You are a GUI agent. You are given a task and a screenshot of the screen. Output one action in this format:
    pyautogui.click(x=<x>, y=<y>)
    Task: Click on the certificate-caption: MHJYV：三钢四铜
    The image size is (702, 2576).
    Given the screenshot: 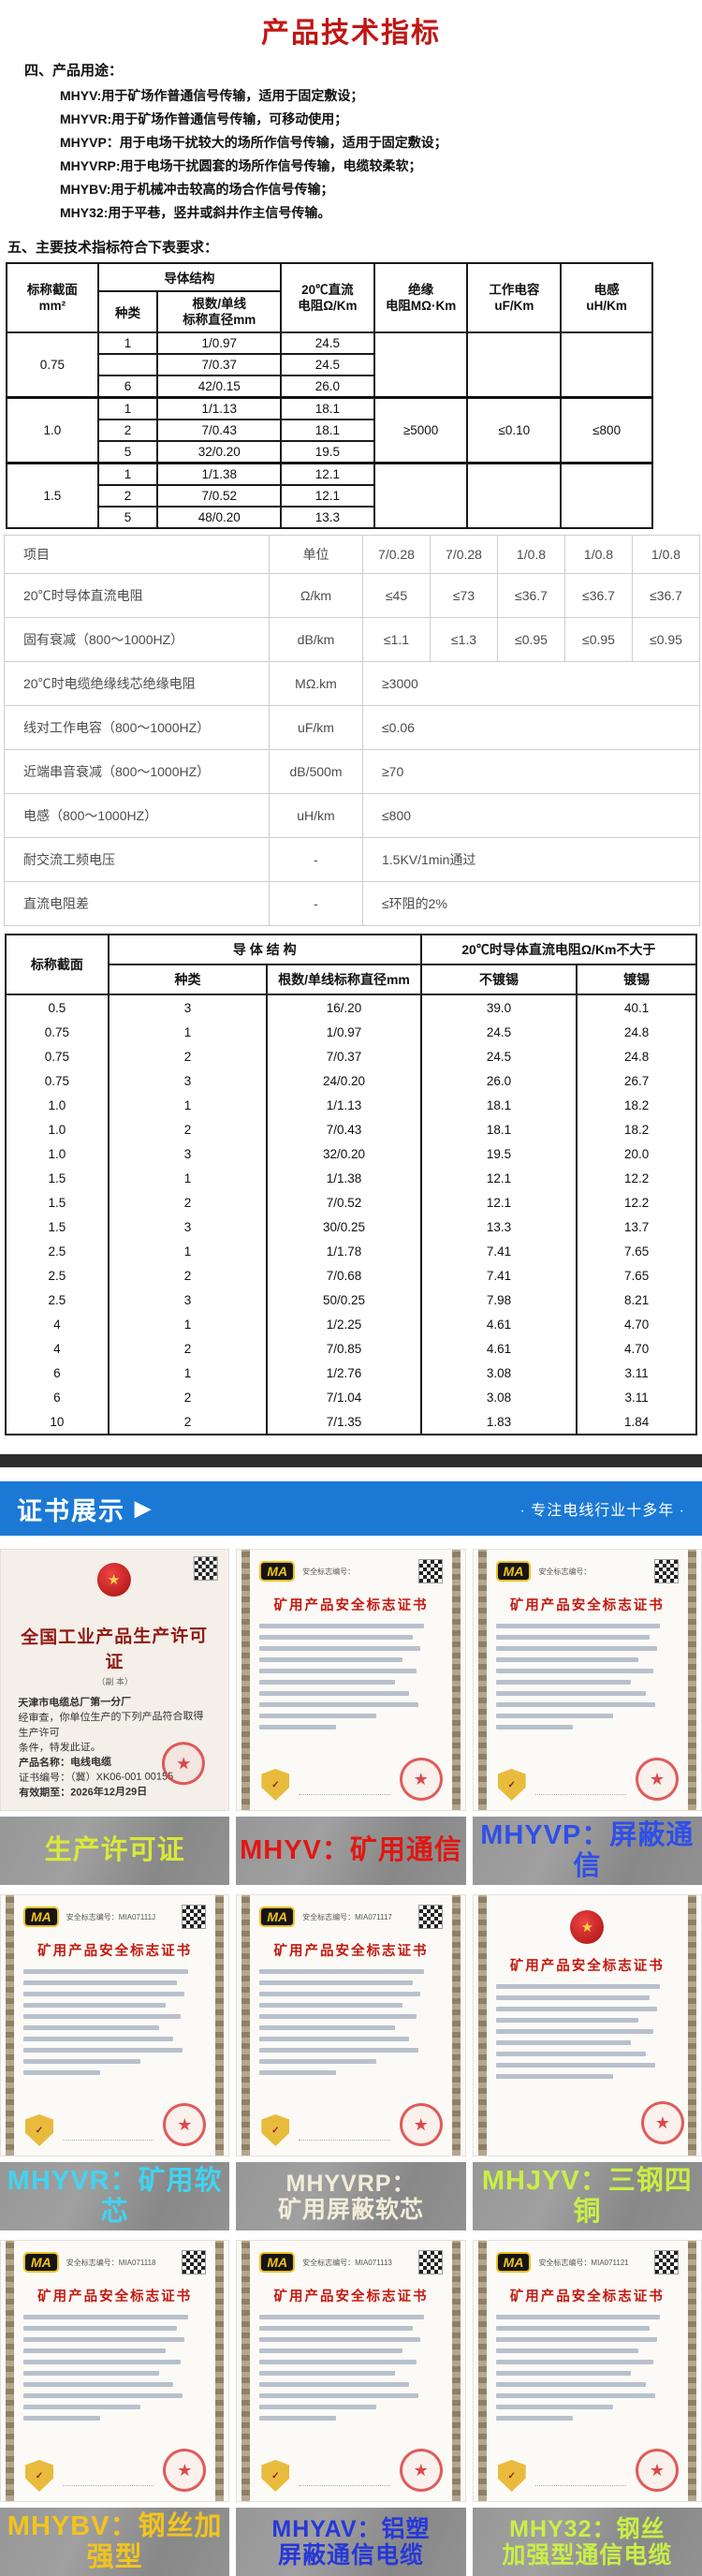 What is the action you would take?
    pyautogui.click(x=587, y=2196)
    